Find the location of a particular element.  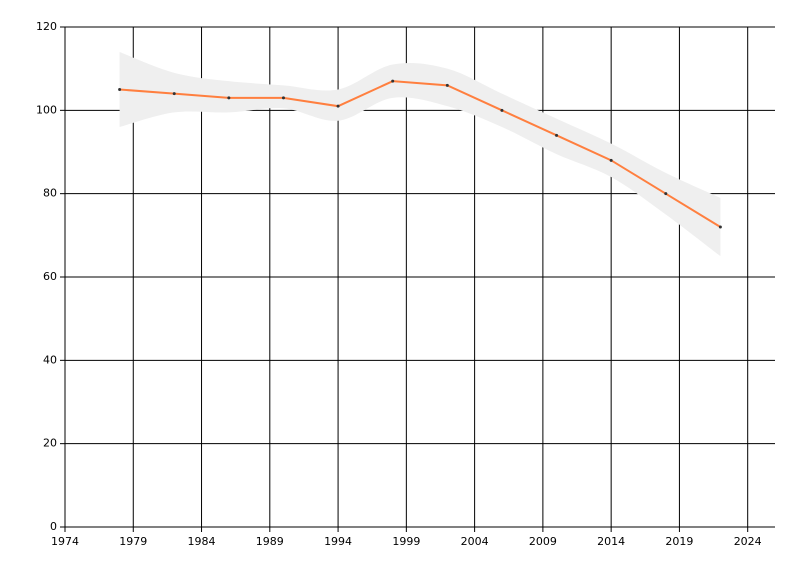

x-tick-label: 1999 is located at coordinates (406, 541).